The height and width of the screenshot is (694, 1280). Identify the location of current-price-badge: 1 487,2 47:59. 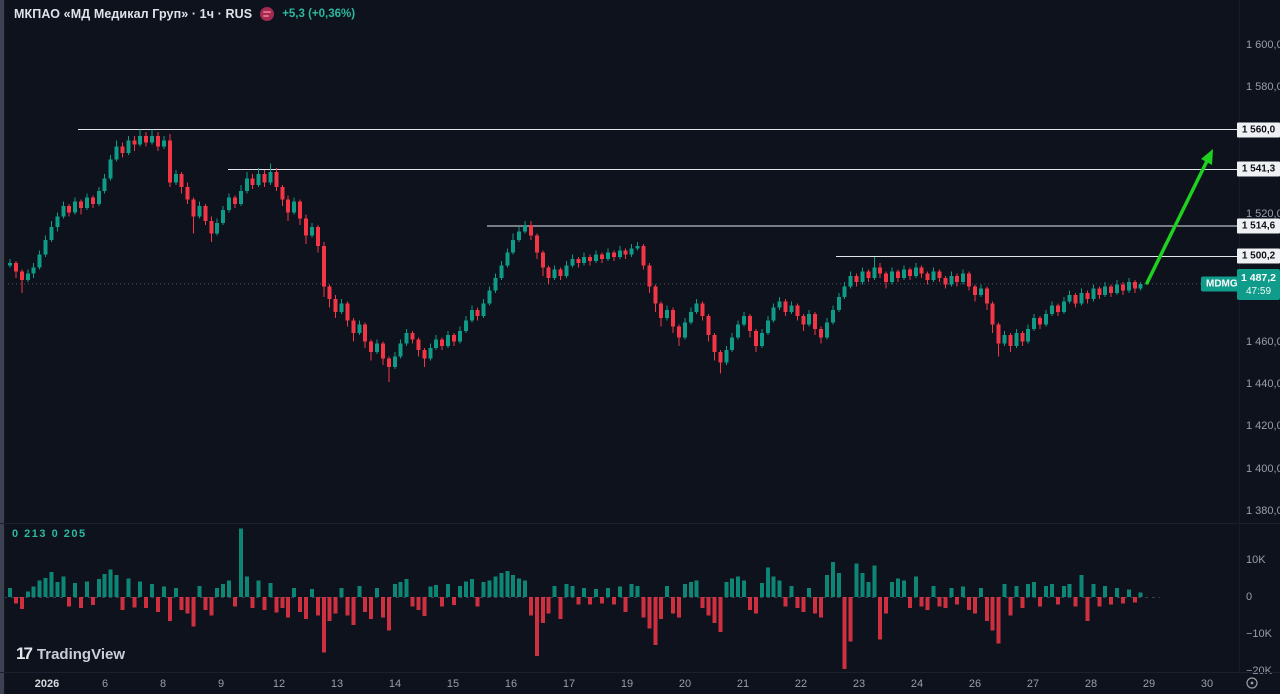
(1258, 284).